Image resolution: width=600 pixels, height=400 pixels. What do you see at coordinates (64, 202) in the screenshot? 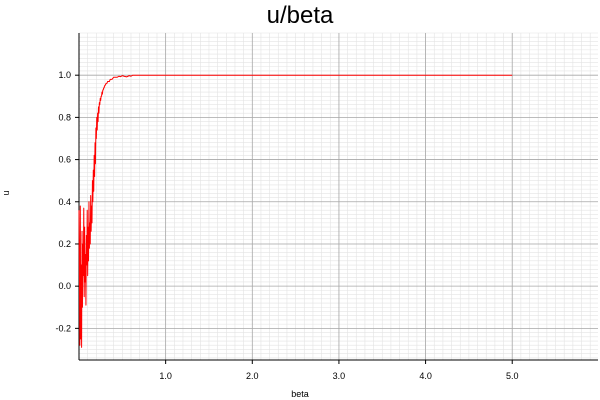
I see `y-tick-label: 0.4` at bounding box center [64, 202].